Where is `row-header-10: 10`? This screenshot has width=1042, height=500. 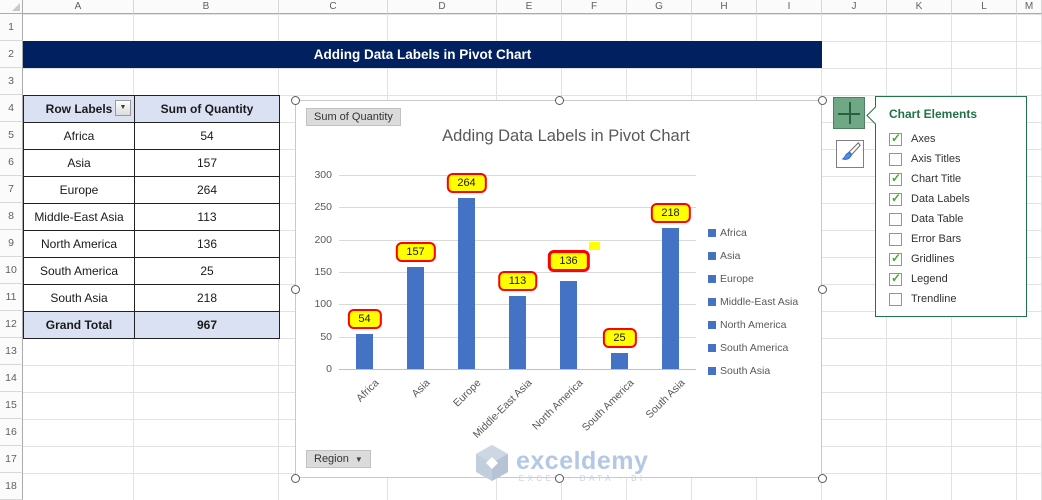 row-header-10: 10 is located at coordinates (11, 270).